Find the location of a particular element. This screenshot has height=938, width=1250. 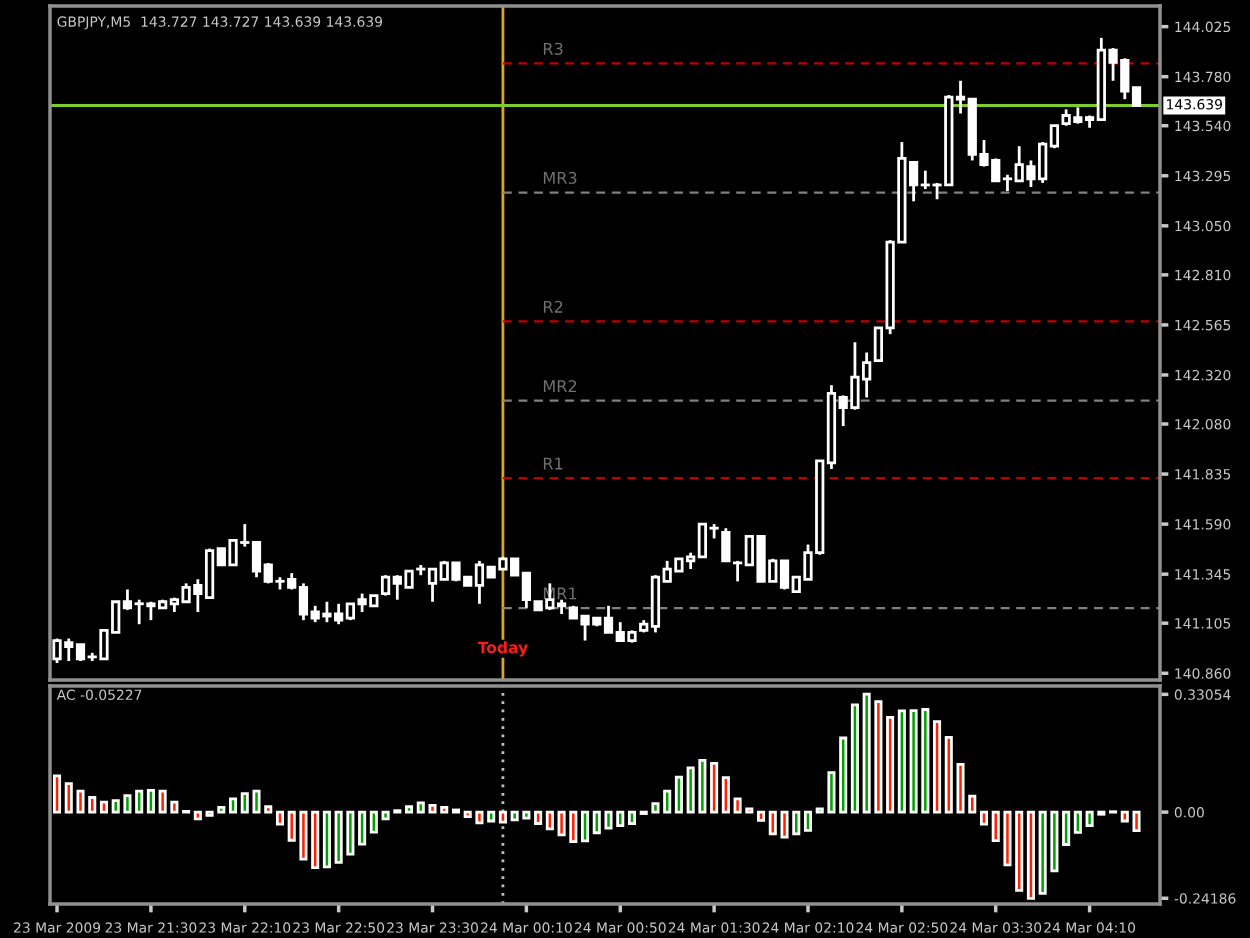

ref-line-label: MR2 is located at coordinates (560, 386).